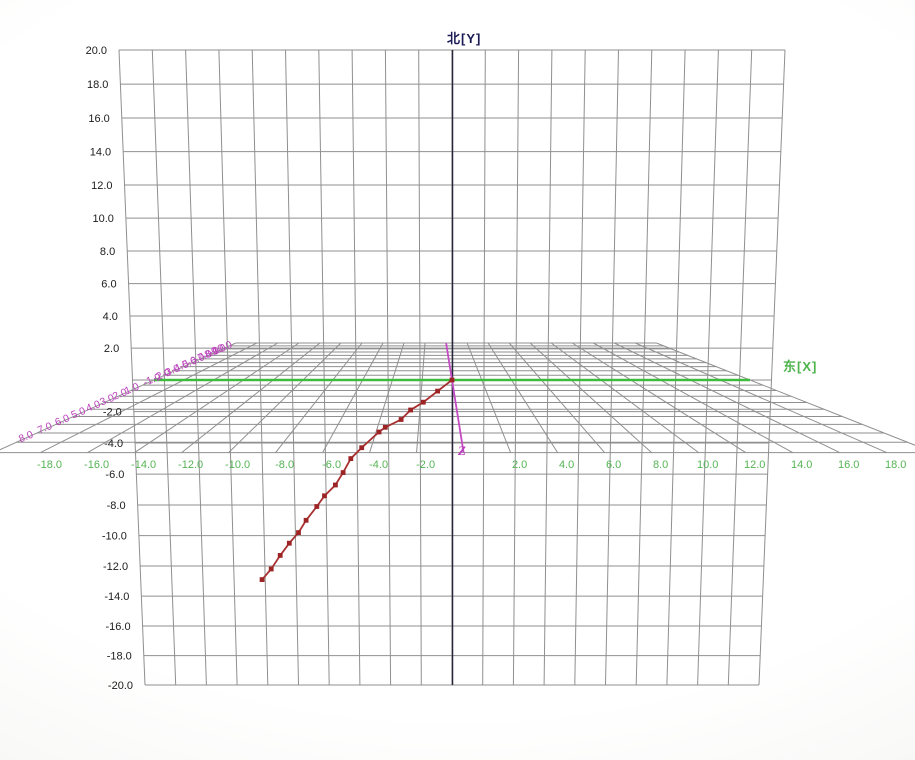  What do you see at coordinates (464, 38) in the screenshot?
I see `north-y-axis-title: 北[Y]` at bounding box center [464, 38].